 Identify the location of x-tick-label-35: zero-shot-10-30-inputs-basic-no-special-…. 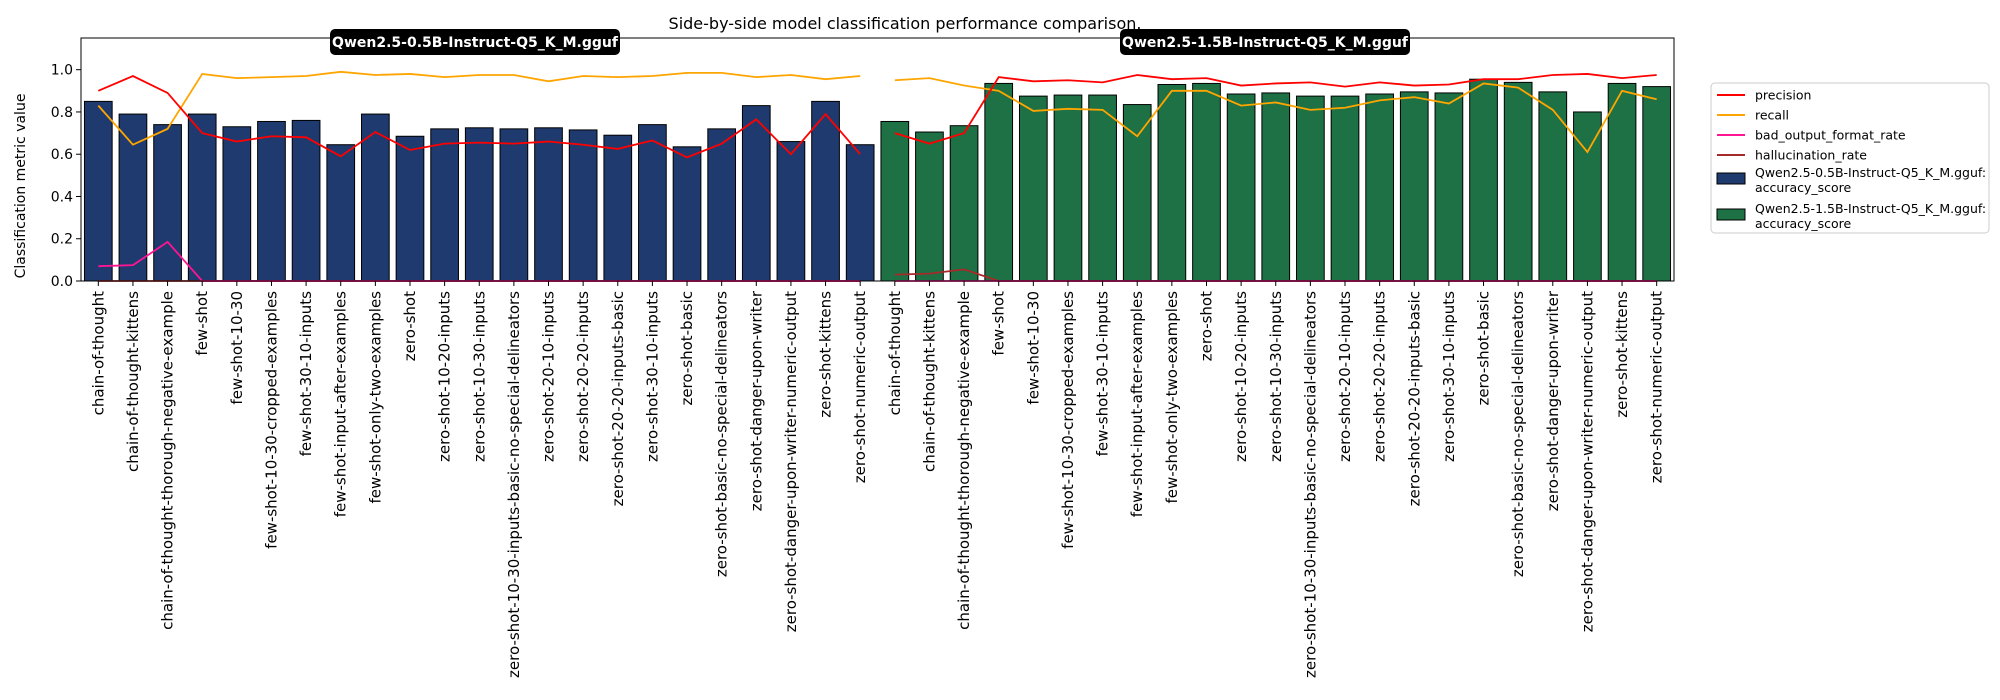
(1310, 484).